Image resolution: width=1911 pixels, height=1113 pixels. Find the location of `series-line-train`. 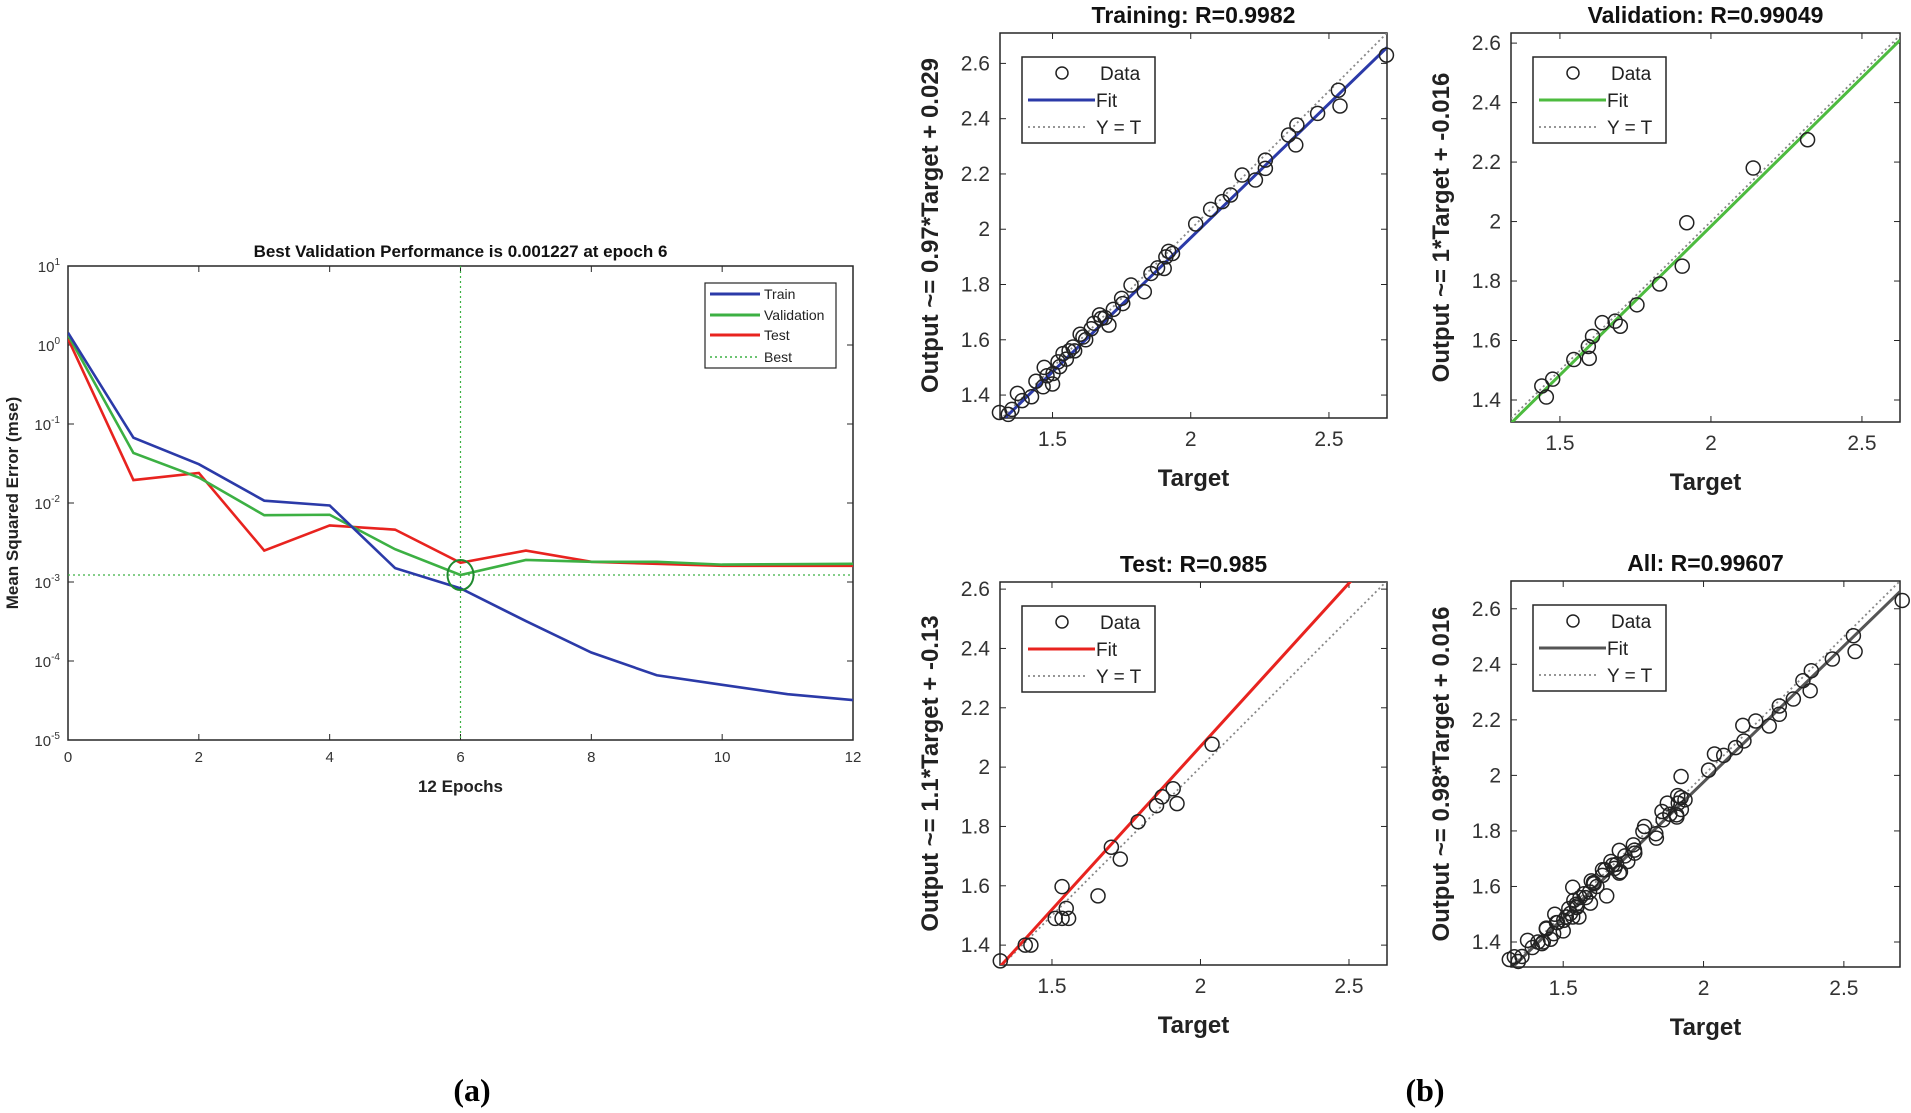

series-line-train is located at coordinates (460, 517).